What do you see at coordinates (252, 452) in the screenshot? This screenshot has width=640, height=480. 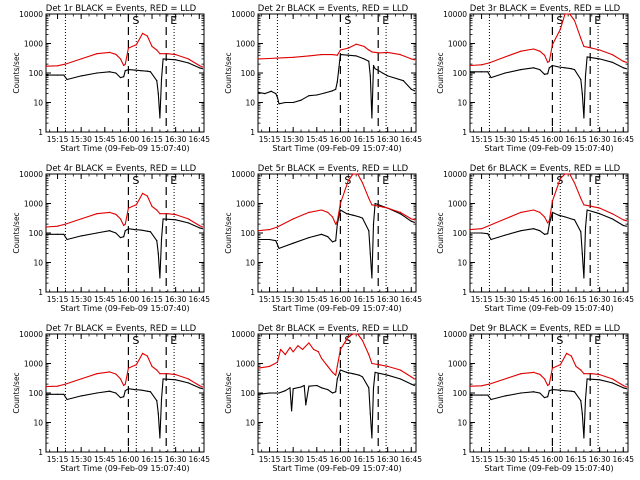 I see `y-tick-label: 1` at bounding box center [252, 452].